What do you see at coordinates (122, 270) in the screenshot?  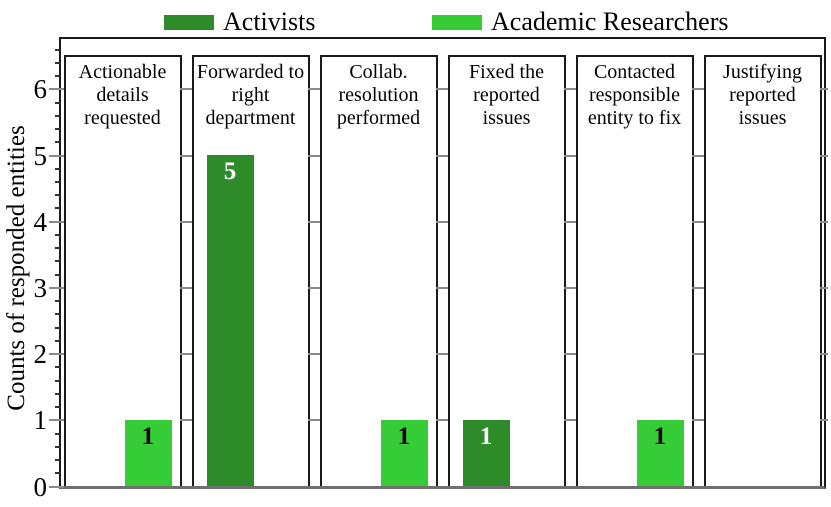 I see `category-panel: Actionable details requested 1` at bounding box center [122, 270].